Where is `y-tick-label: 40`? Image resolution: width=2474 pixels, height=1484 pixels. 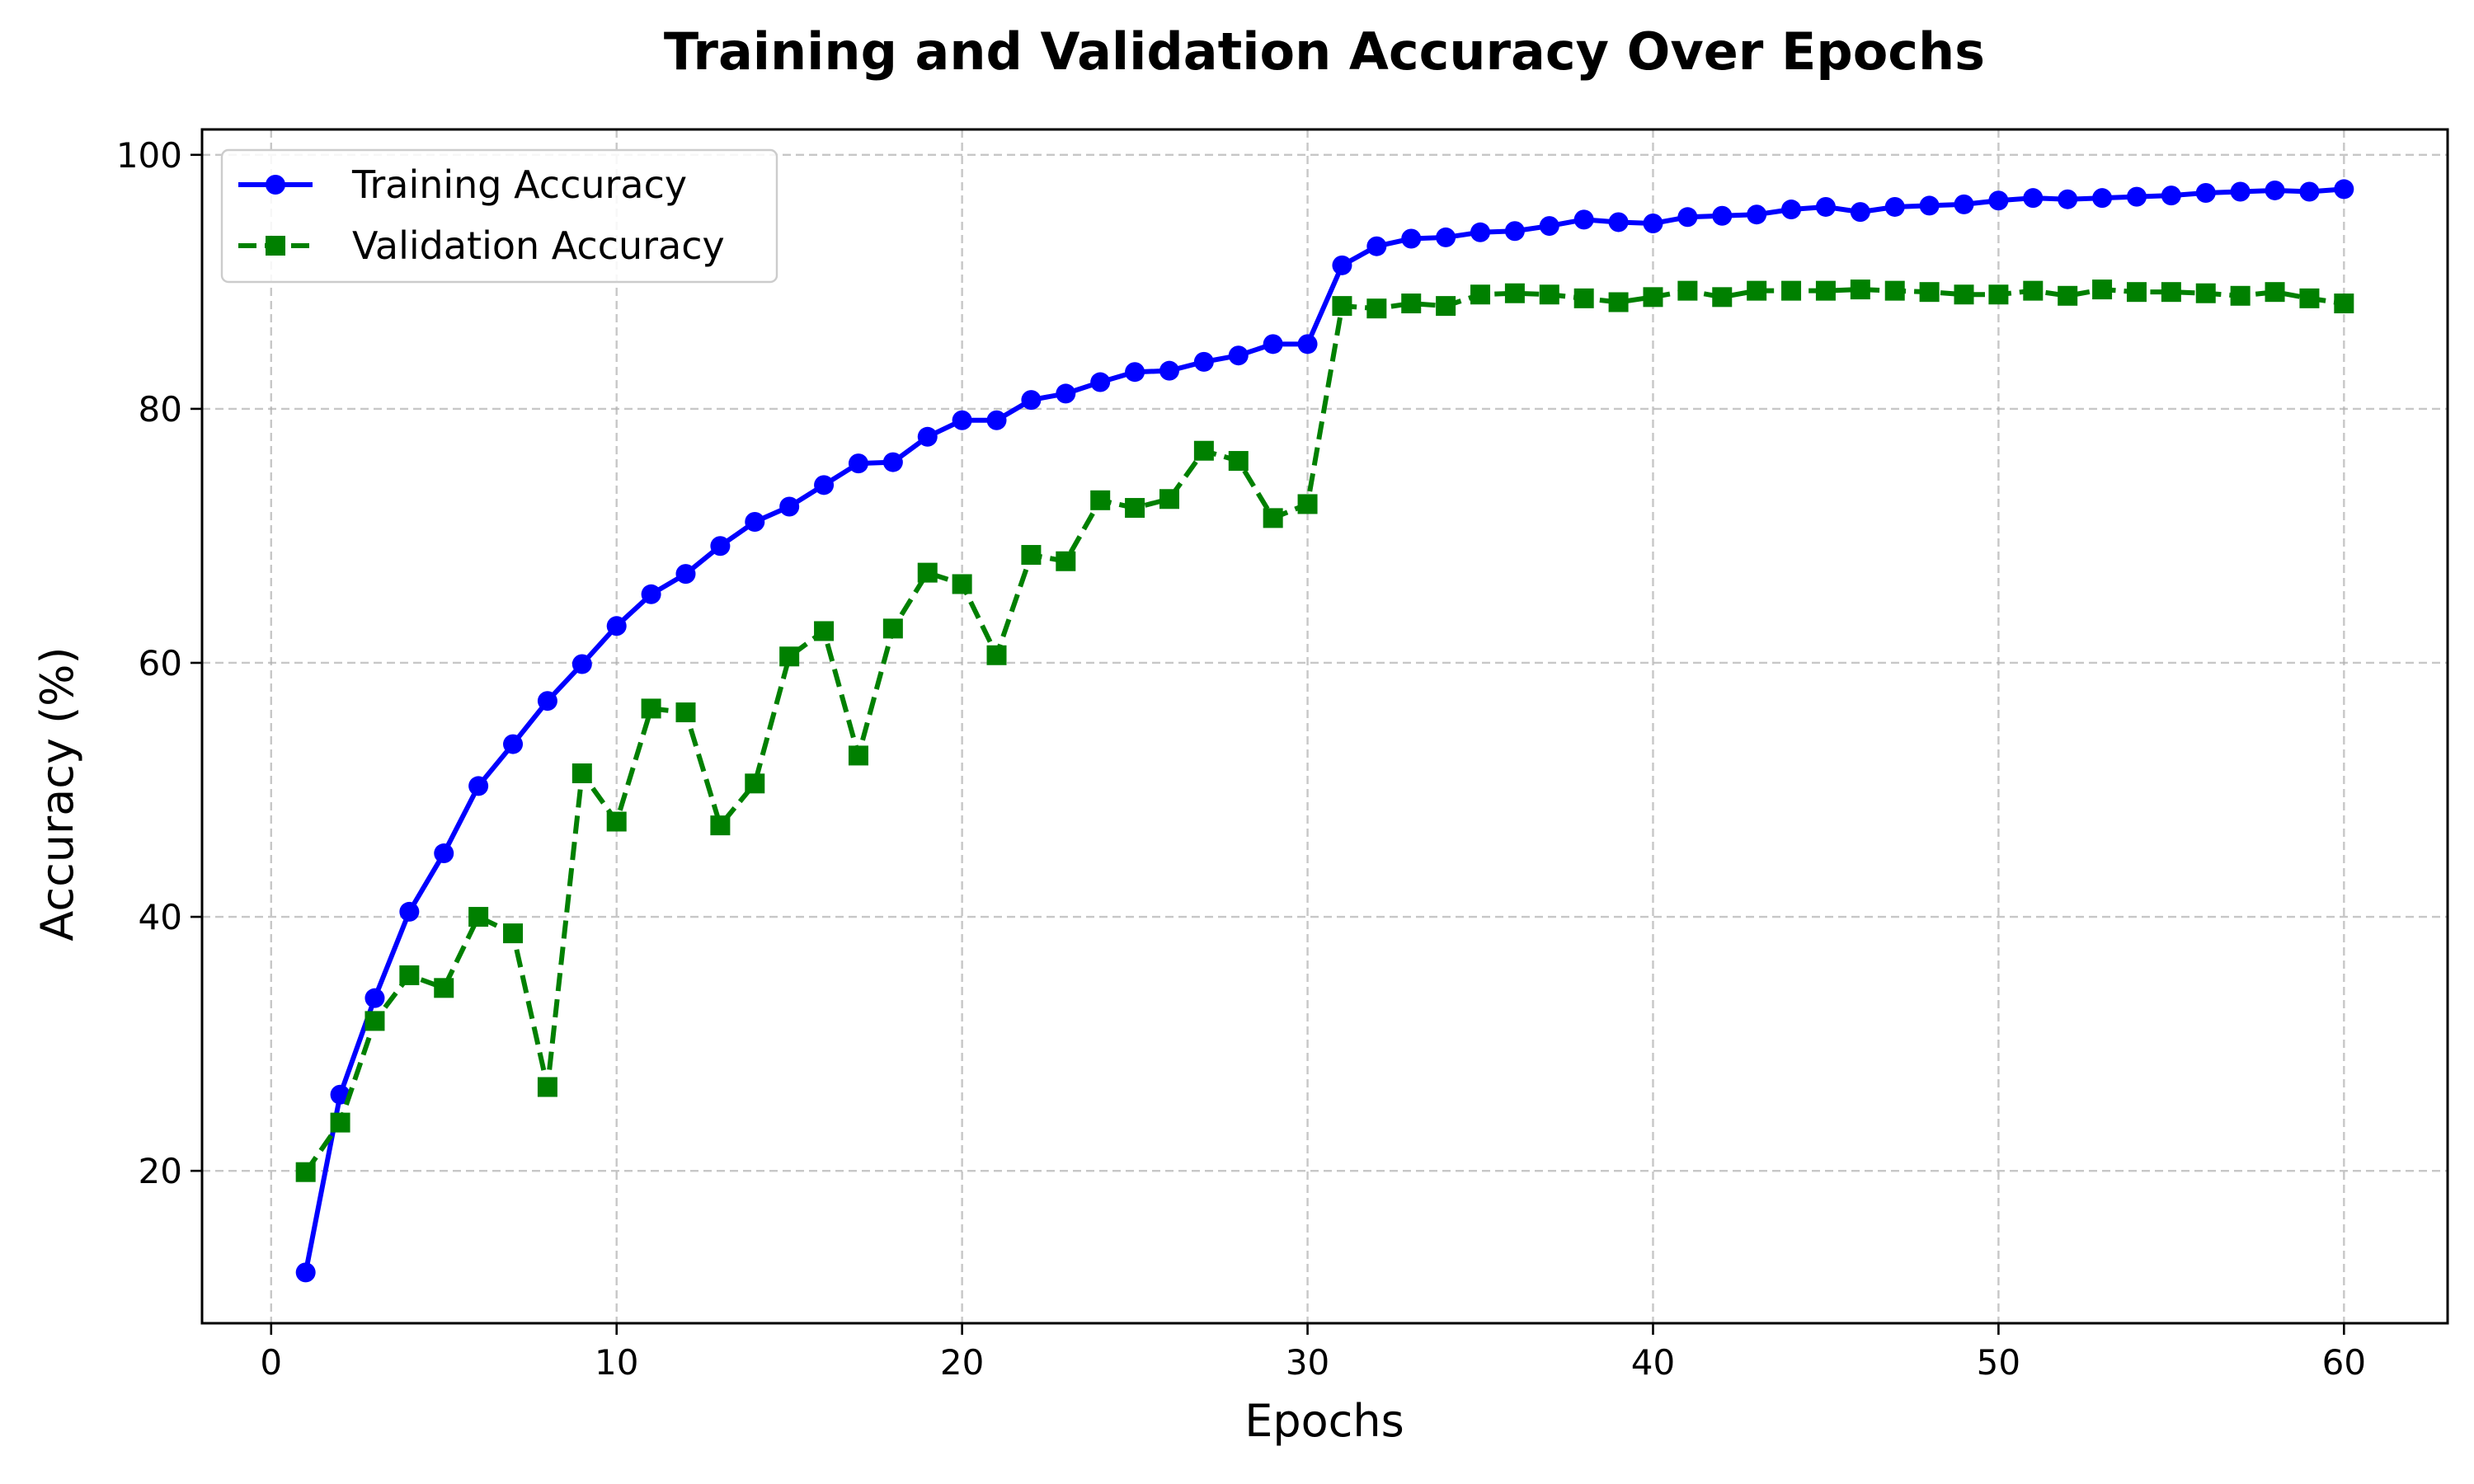
y-tick-label: 40 is located at coordinates (160, 917).